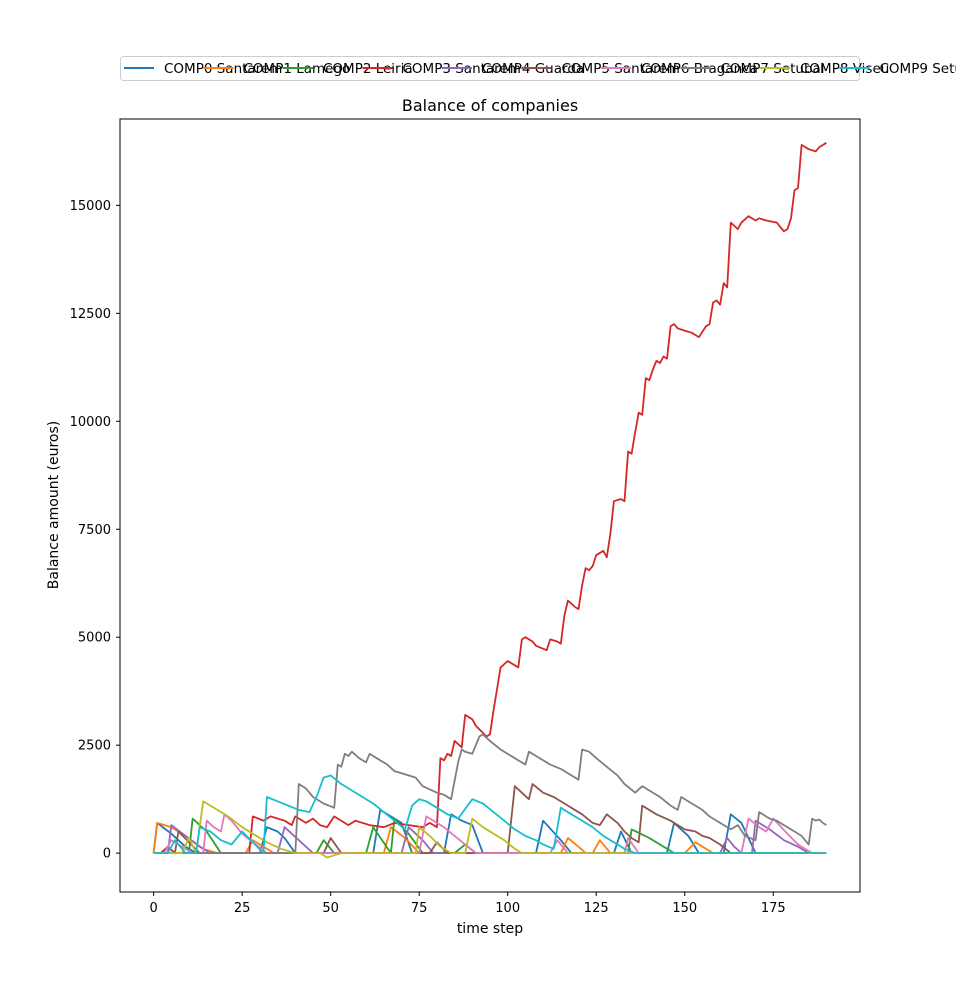  What do you see at coordinates (153, 908) in the screenshot?
I see `x-tick-label-0: 0` at bounding box center [153, 908].